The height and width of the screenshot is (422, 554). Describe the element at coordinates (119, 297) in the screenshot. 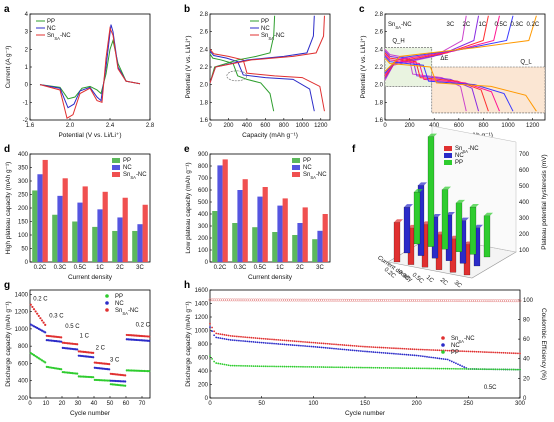

I see `legend-label: PP` at that location.